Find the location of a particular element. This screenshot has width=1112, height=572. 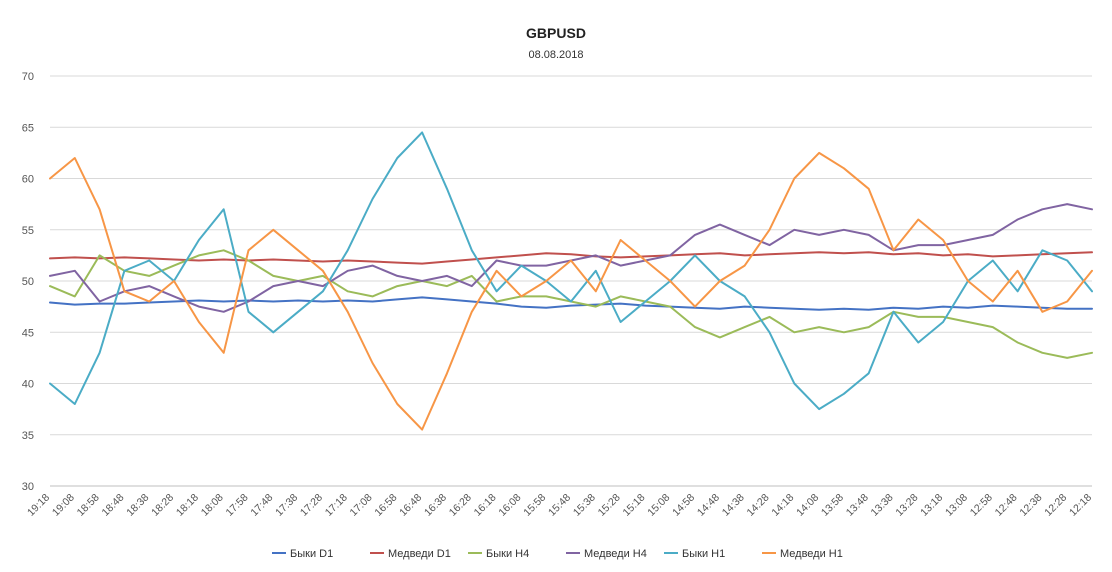

x-tick-label: 17:08 is located at coordinates (361, 505).